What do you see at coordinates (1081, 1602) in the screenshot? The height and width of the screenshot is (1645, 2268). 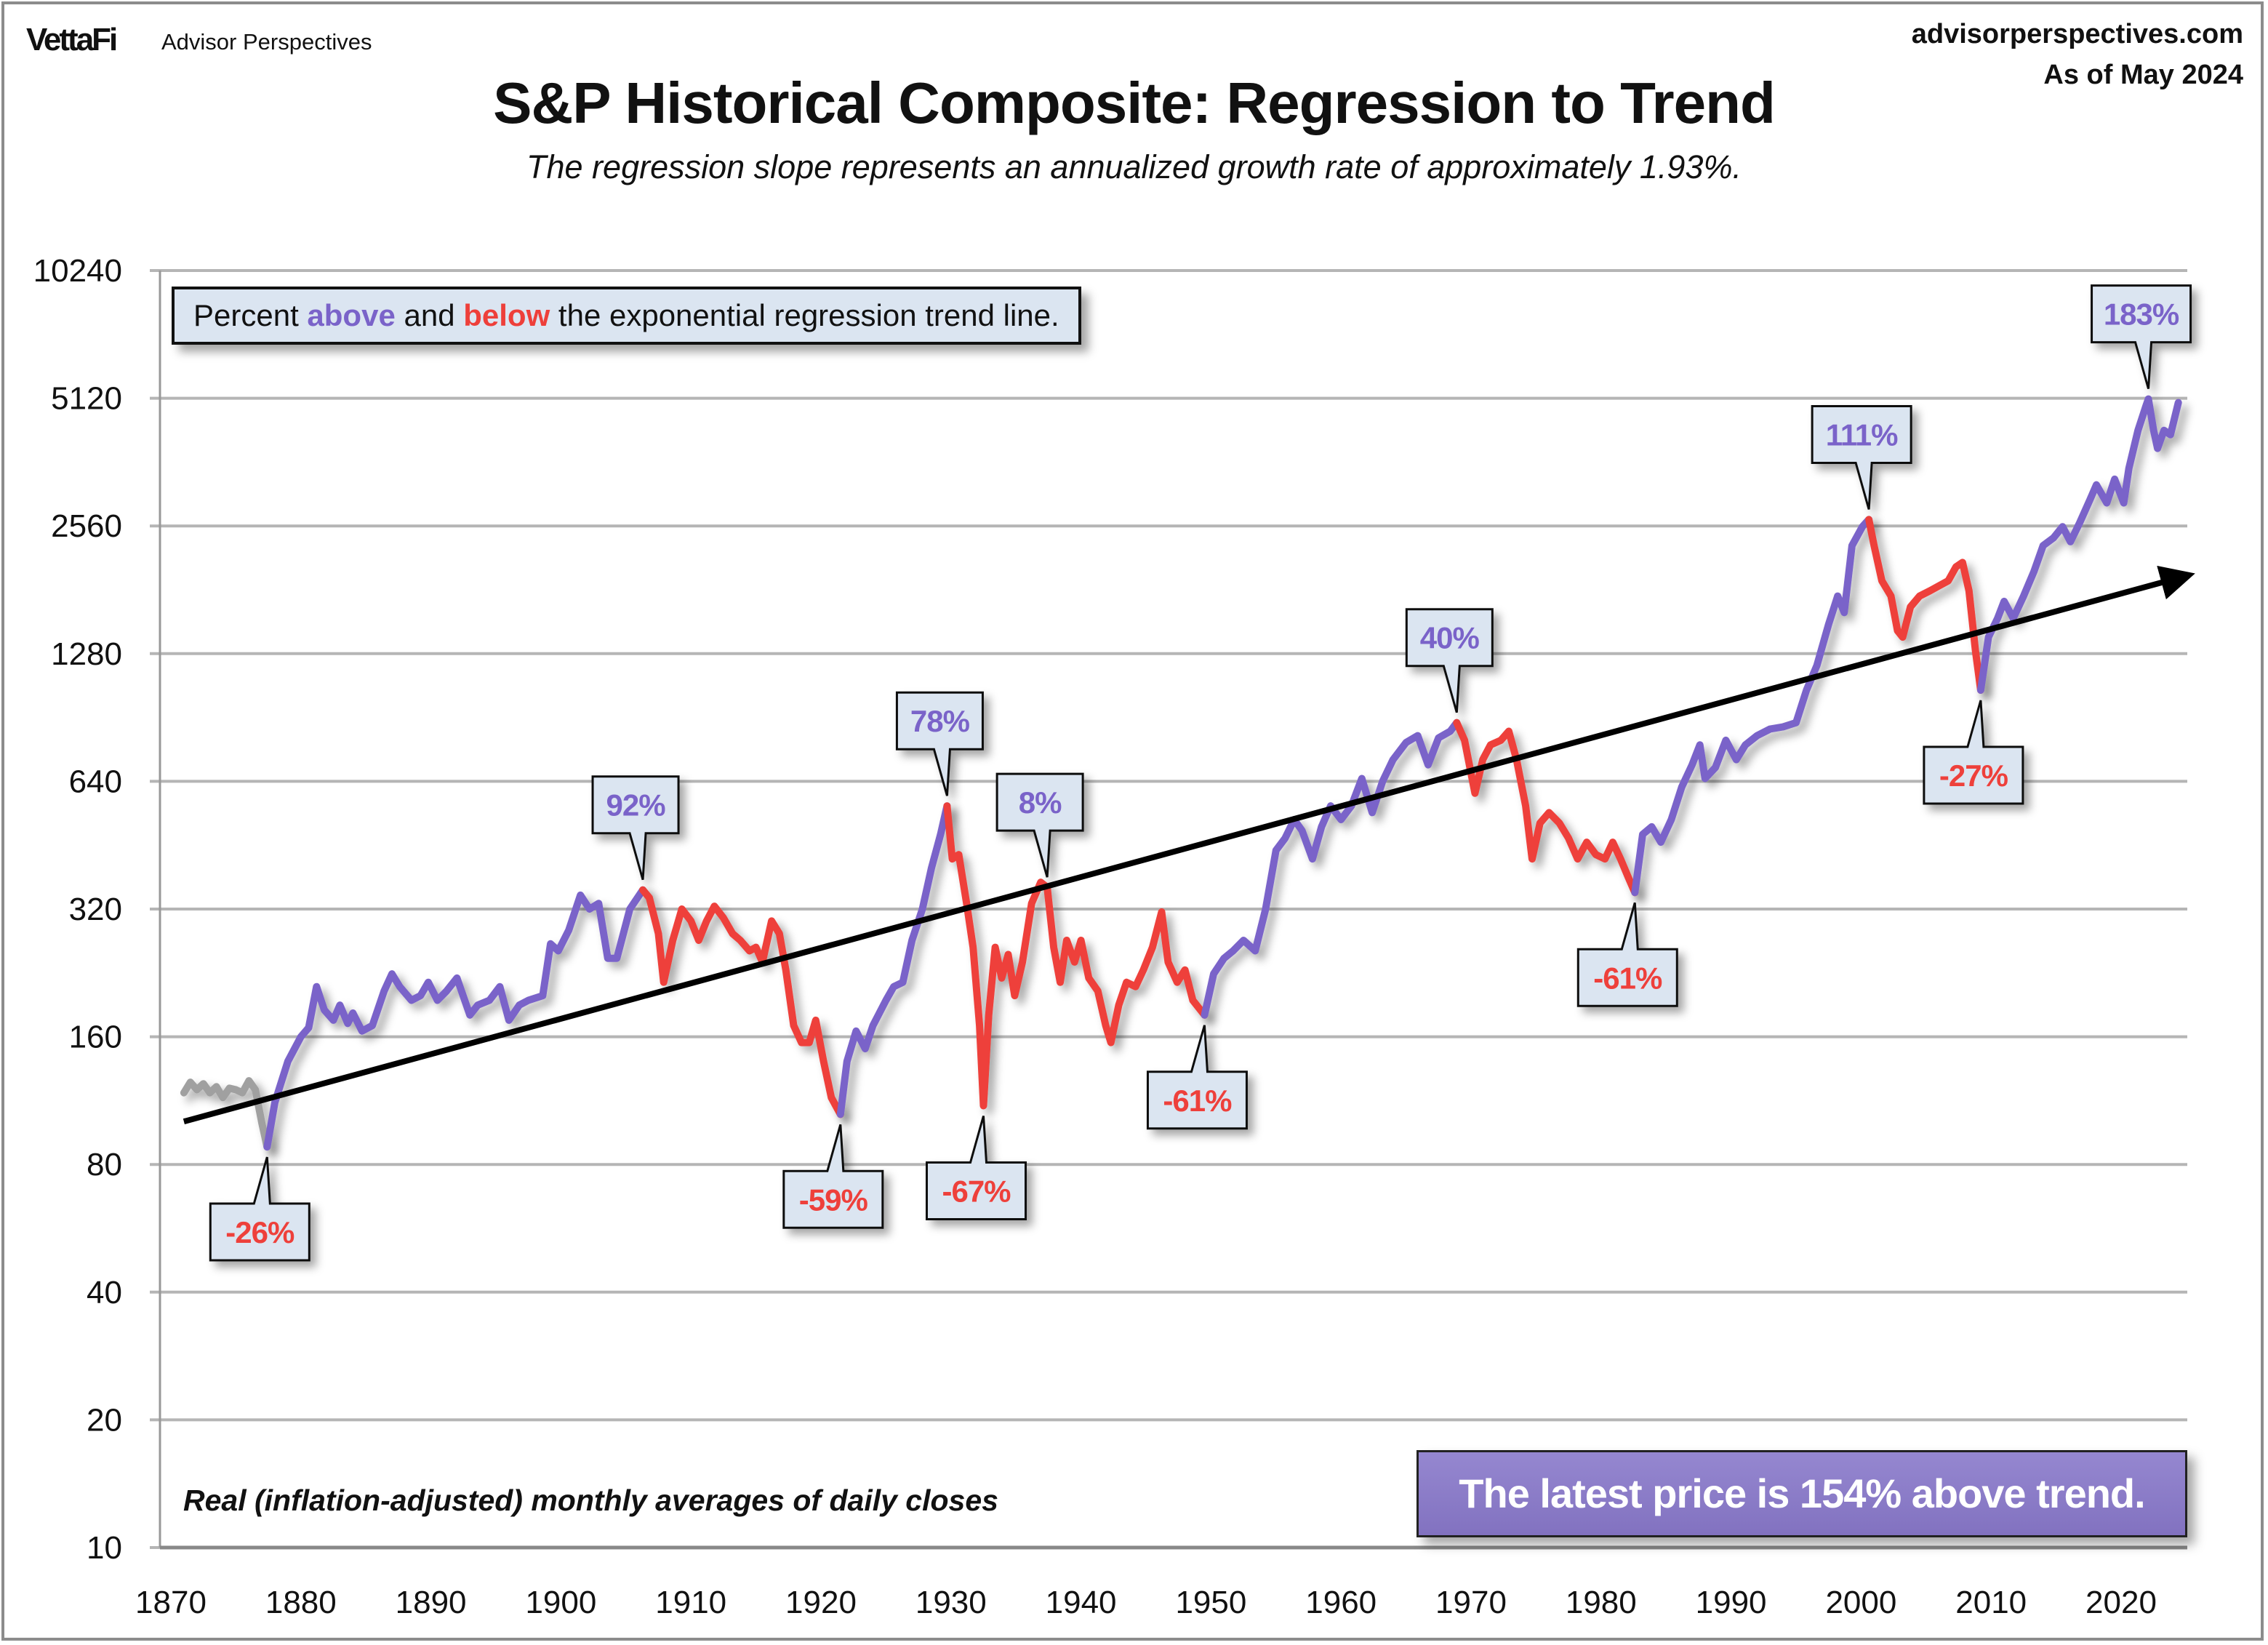 I see `x-tick-label: 1940` at bounding box center [1081, 1602].